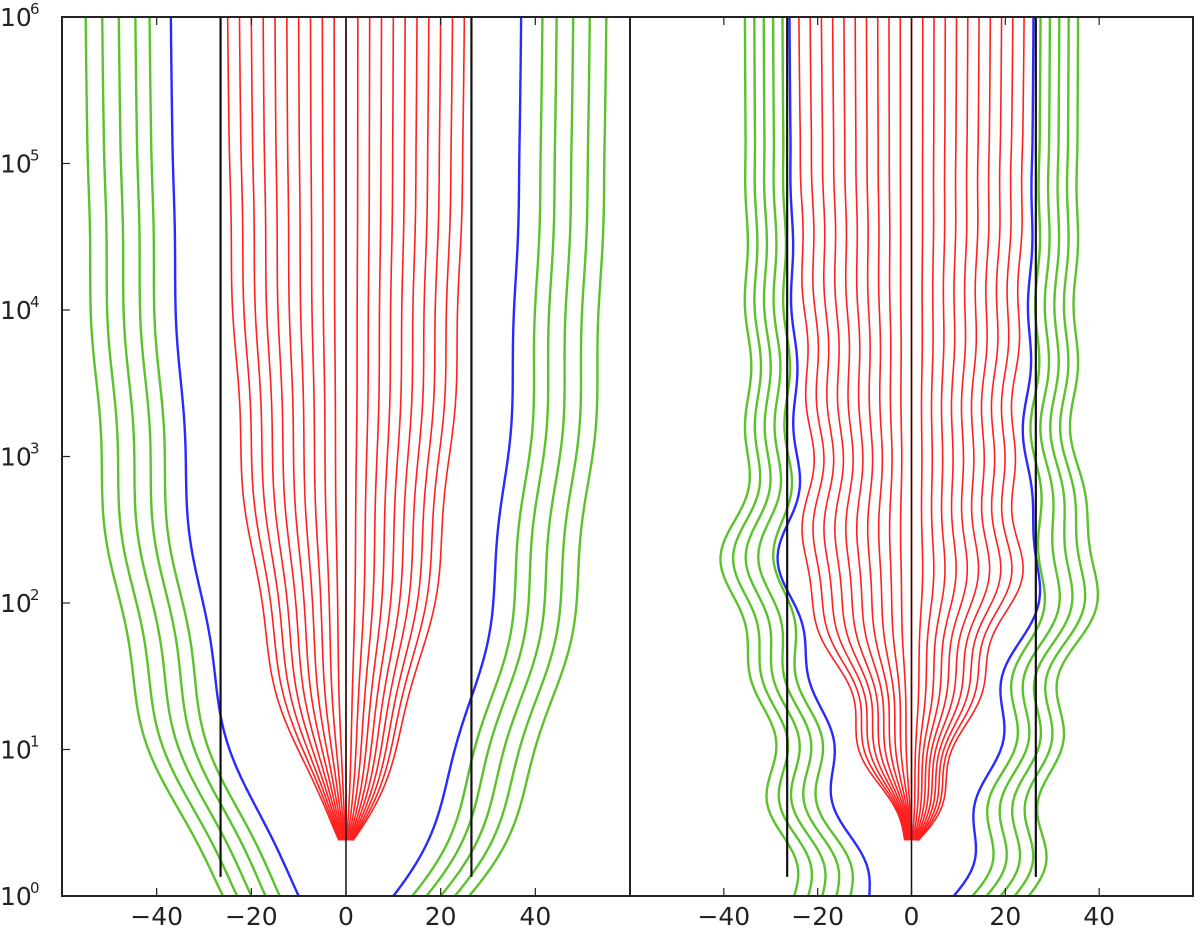  I want to click on y-tick-exponent: 6, so click(35, 9).